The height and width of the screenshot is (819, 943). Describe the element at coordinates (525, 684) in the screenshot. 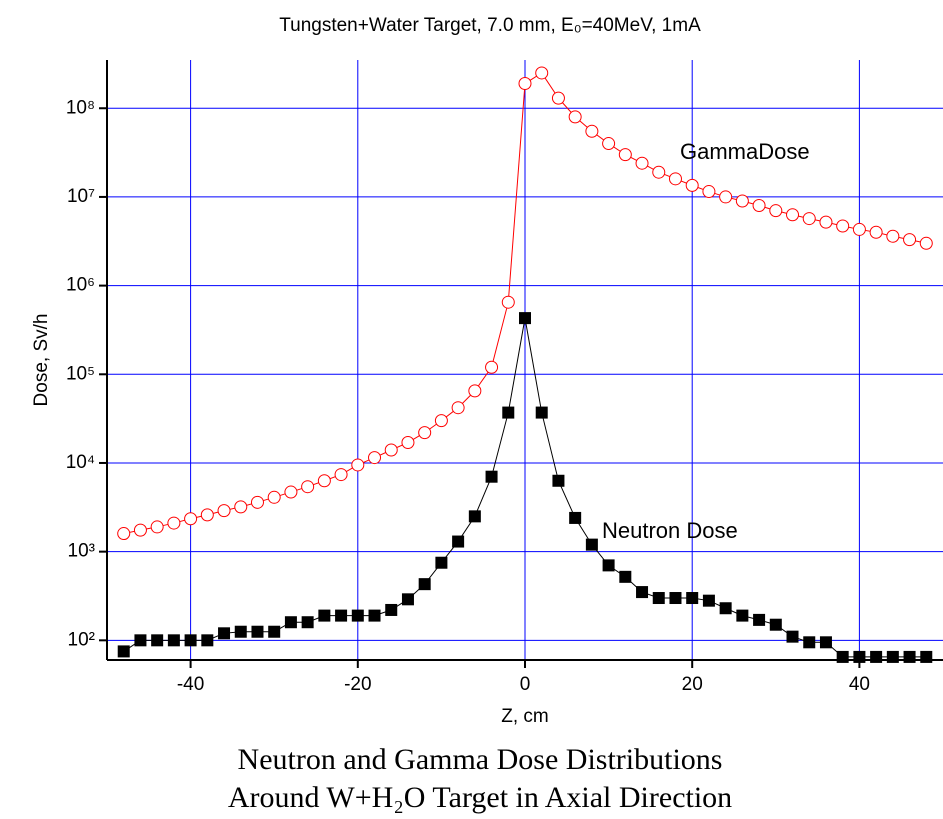

I see `x-tick-label: 0` at that location.